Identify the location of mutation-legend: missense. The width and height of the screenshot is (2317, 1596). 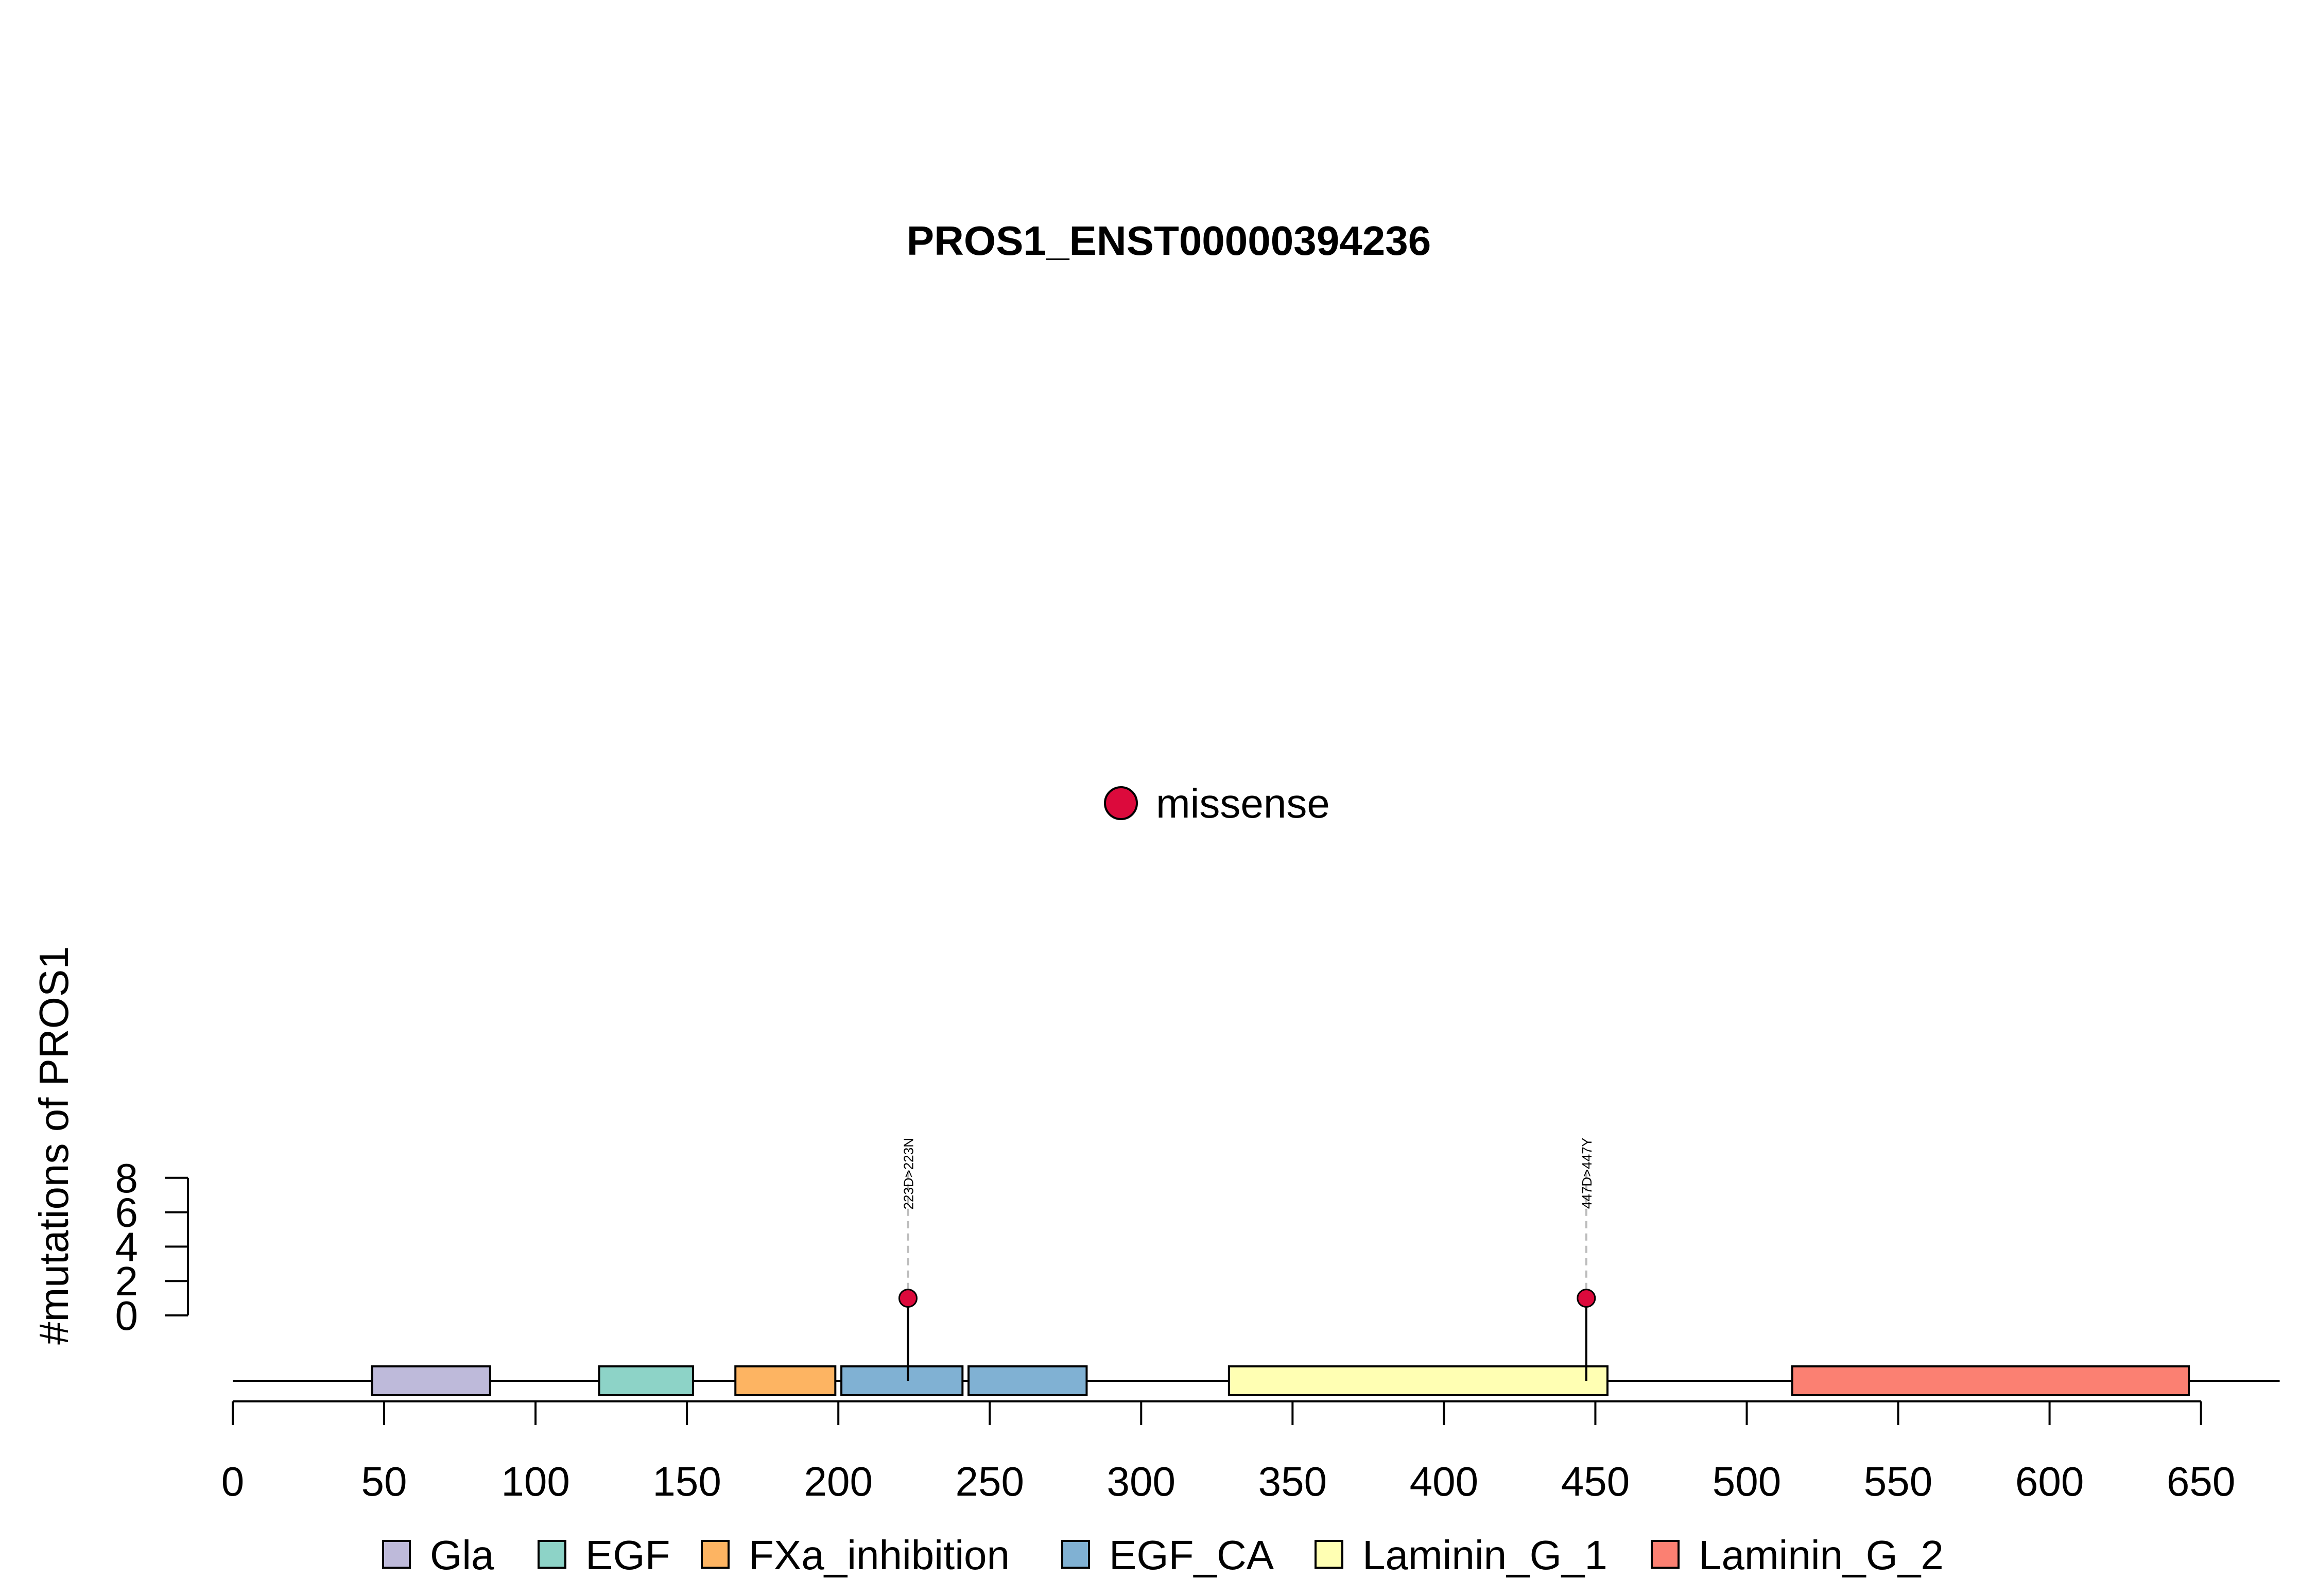
(1217, 803).